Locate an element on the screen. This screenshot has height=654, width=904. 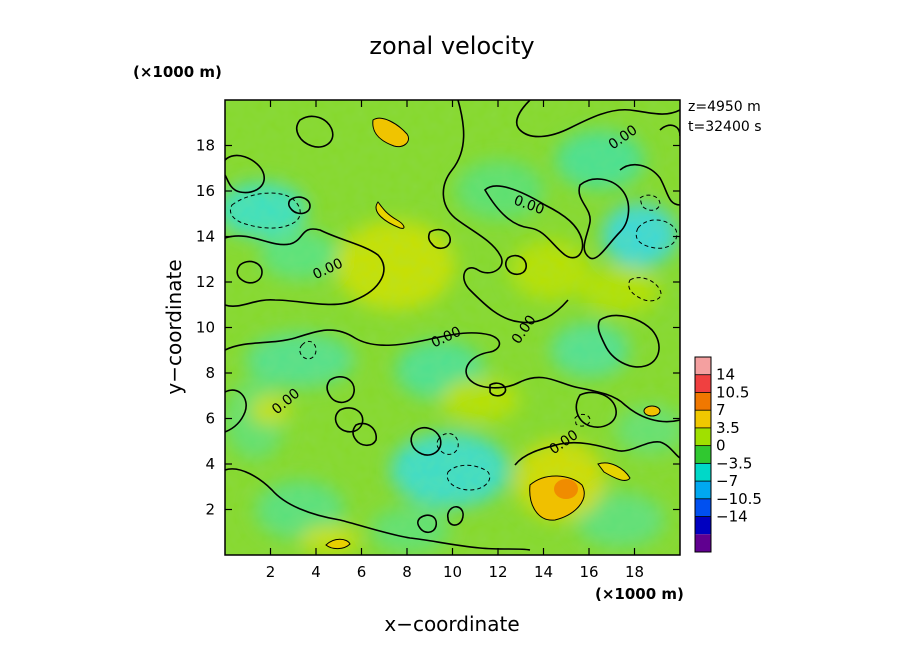
strong-patch-small is located at coordinates (652, 411).